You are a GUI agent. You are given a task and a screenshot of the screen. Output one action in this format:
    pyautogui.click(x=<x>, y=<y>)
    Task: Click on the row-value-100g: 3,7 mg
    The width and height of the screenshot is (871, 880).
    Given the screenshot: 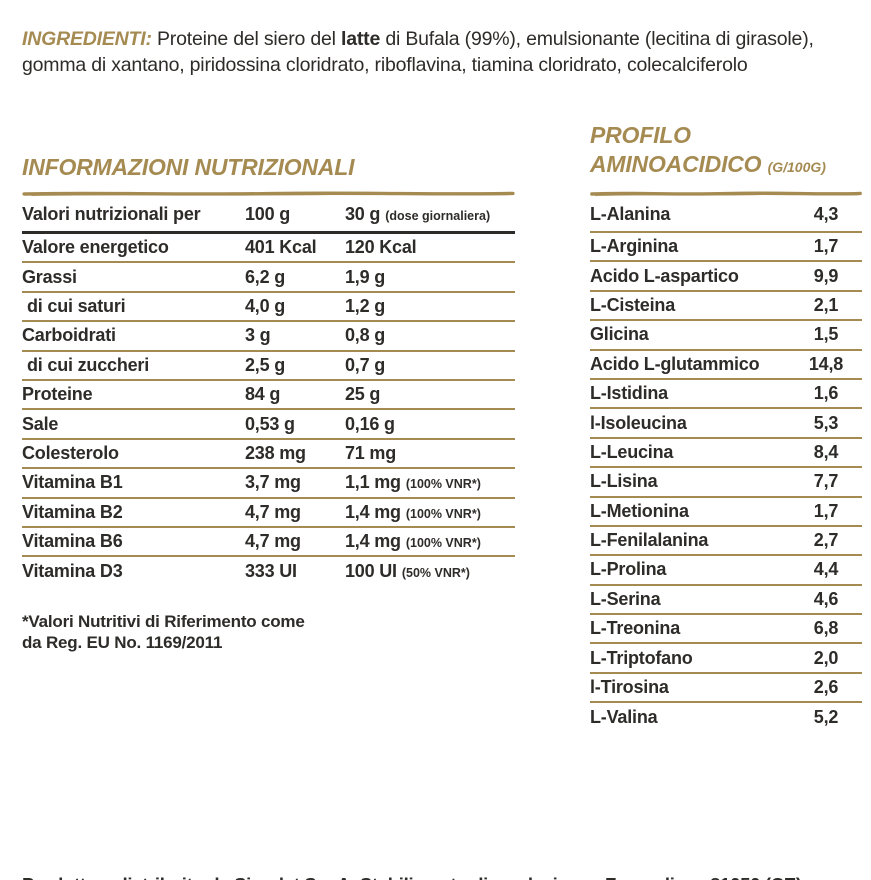 What is the action you would take?
    pyautogui.click(x=273, y=482)
    